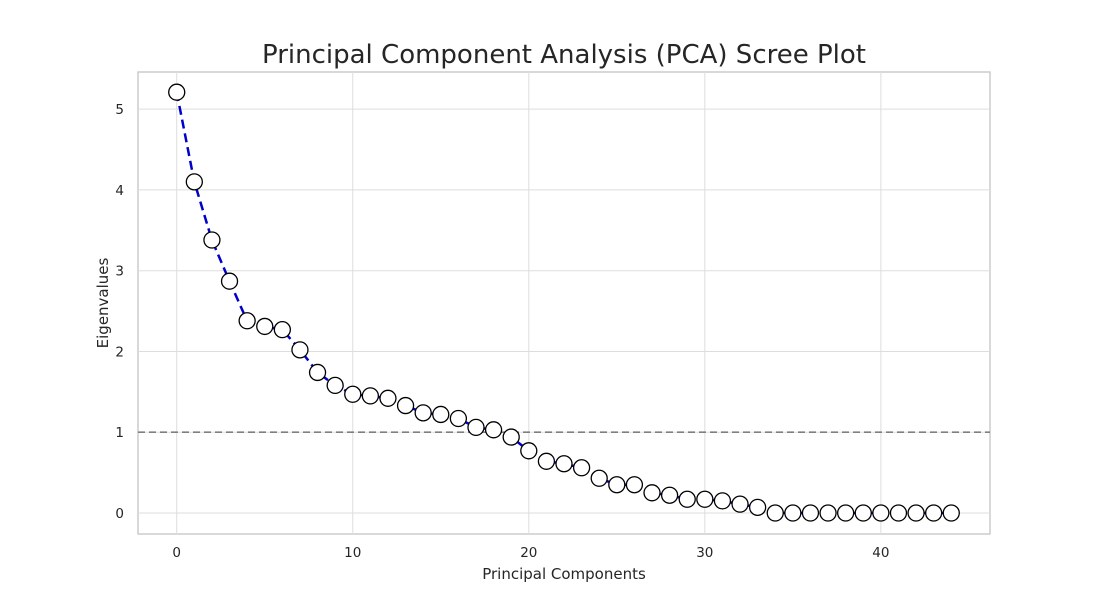 The image size is (1100, 600). Describe the element at coordinates (352, 553) in the screenshot. I see `x-tick-label: 10` at that location.